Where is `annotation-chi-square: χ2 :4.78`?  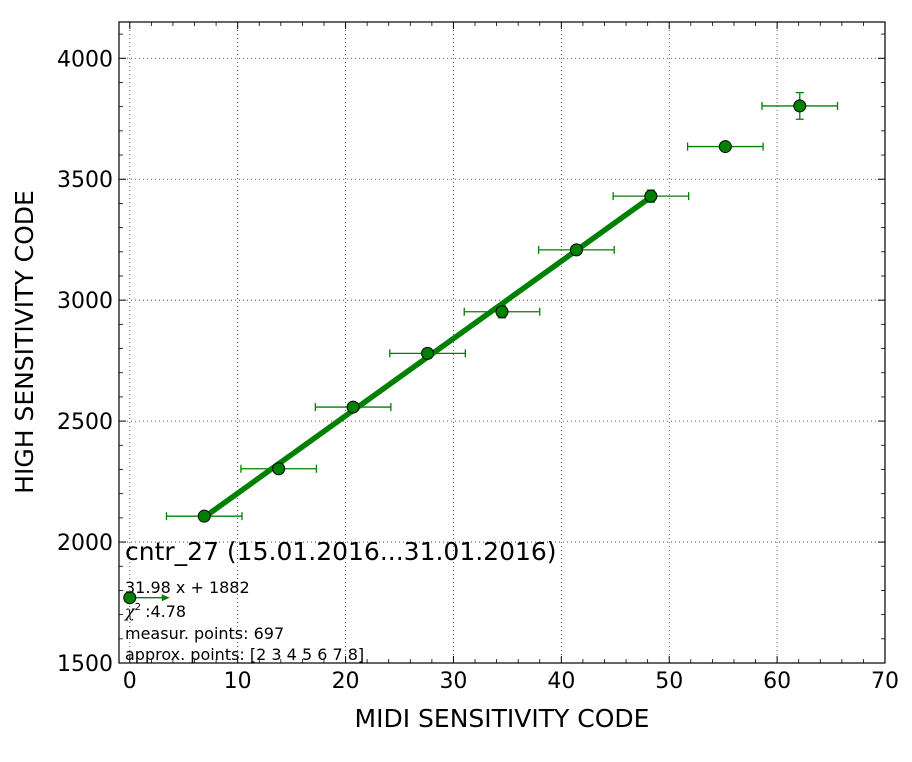 annotation-chi-square: χ2 :4.78 is located at coordinates (155, 611).